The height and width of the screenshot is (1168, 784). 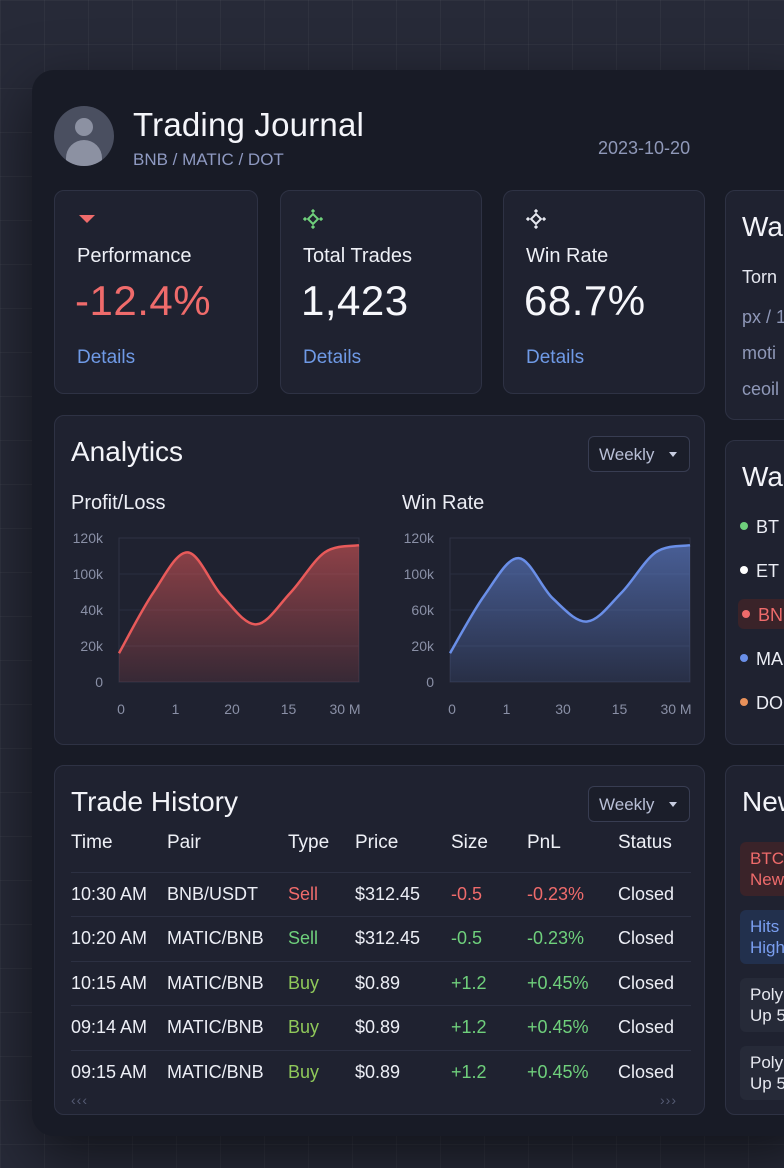 I want to click on news-headline: Poly, so click(x=767, y=1062).